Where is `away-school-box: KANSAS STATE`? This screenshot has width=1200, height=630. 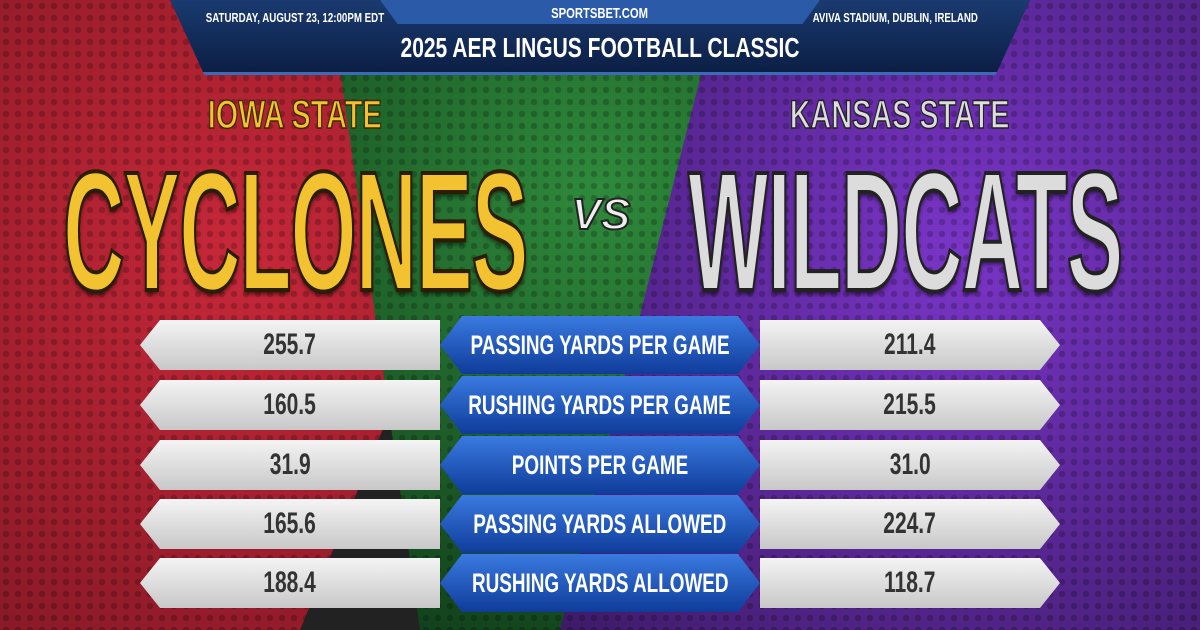 away-school-box: KANSAS STATE is located at coordinates (900, 115).